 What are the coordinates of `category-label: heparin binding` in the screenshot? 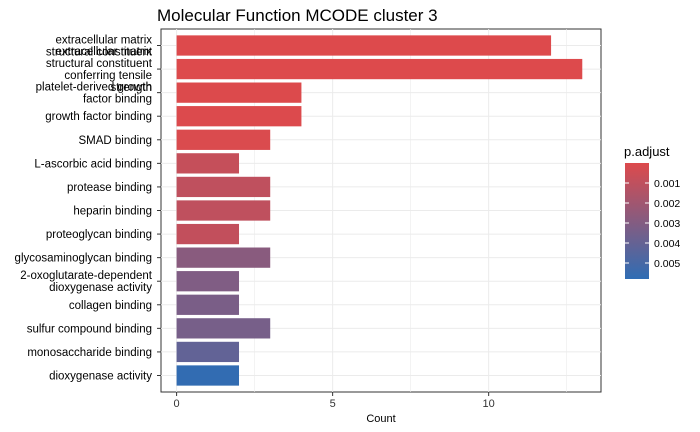 It's located at (112, 212).